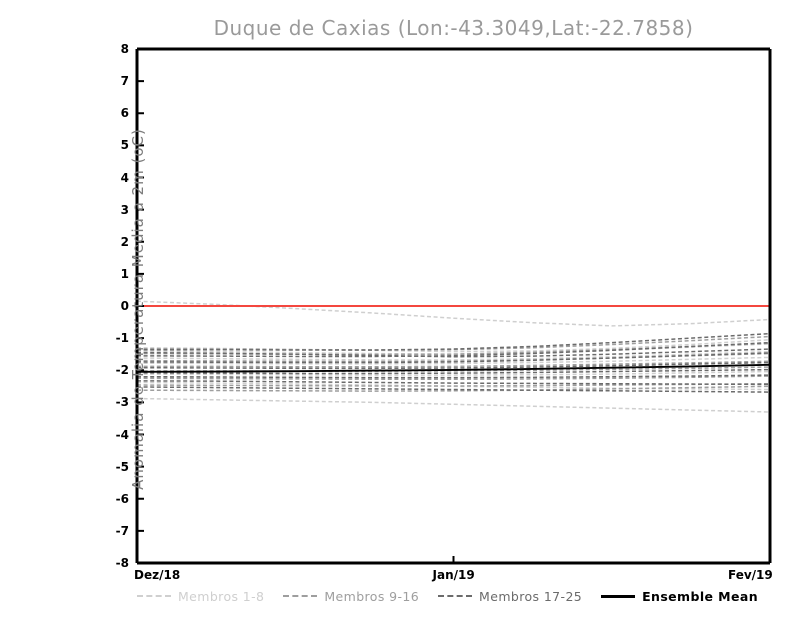  Describe the element at coordinates (453, 356) in the screenshot. I see `series-layer` at that location.